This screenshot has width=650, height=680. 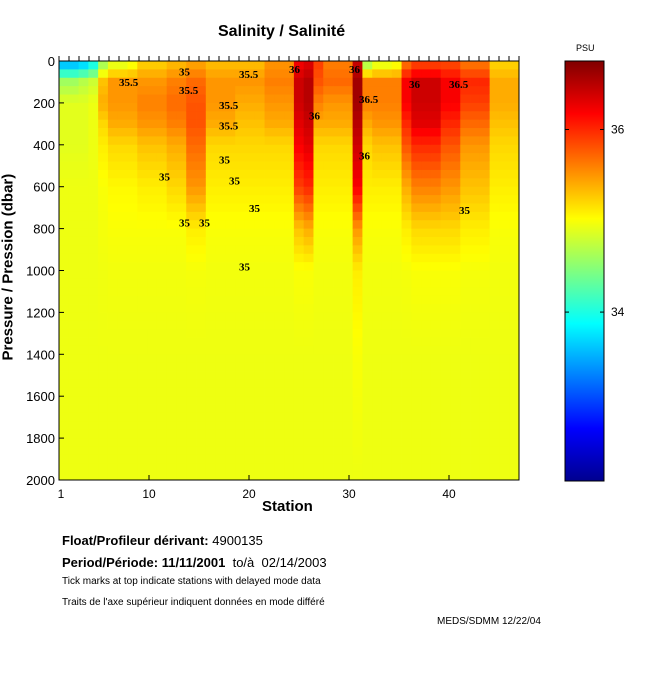 What do you see at coordinates (193, 562) in the screenshot?
I see `period-start: 11/11/2001` at bounding box center [193, 562].